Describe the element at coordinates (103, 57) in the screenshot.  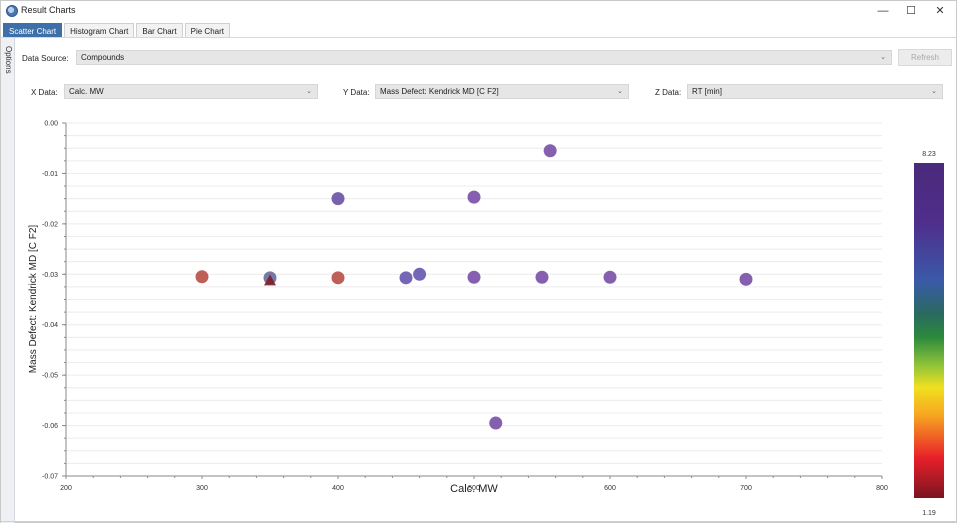
I see `data-source-value: Compounds` at that location.